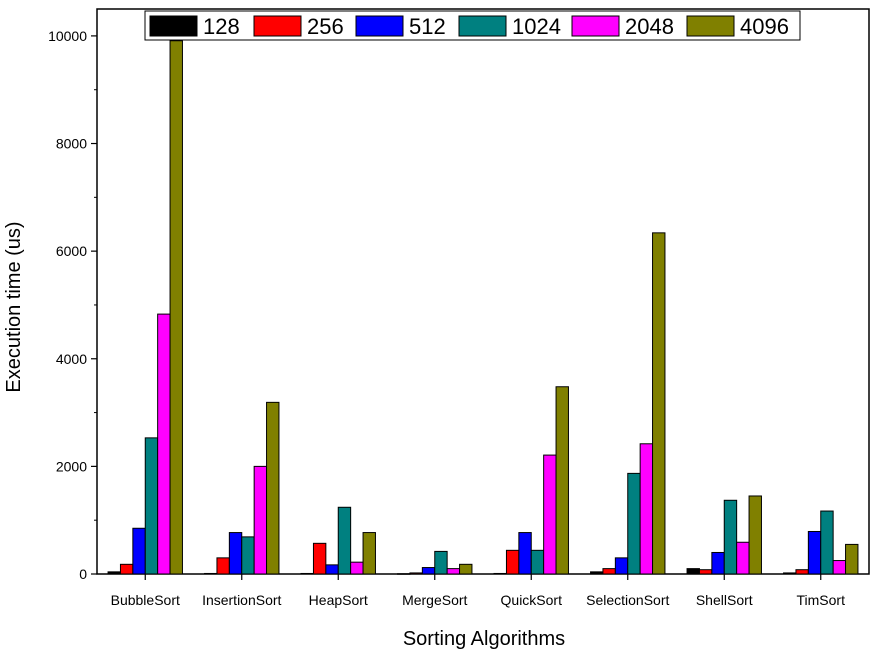 The width and height of the screenshot is (877, 663). I want to click on bar-quicksort-2048, so click(550, 514).